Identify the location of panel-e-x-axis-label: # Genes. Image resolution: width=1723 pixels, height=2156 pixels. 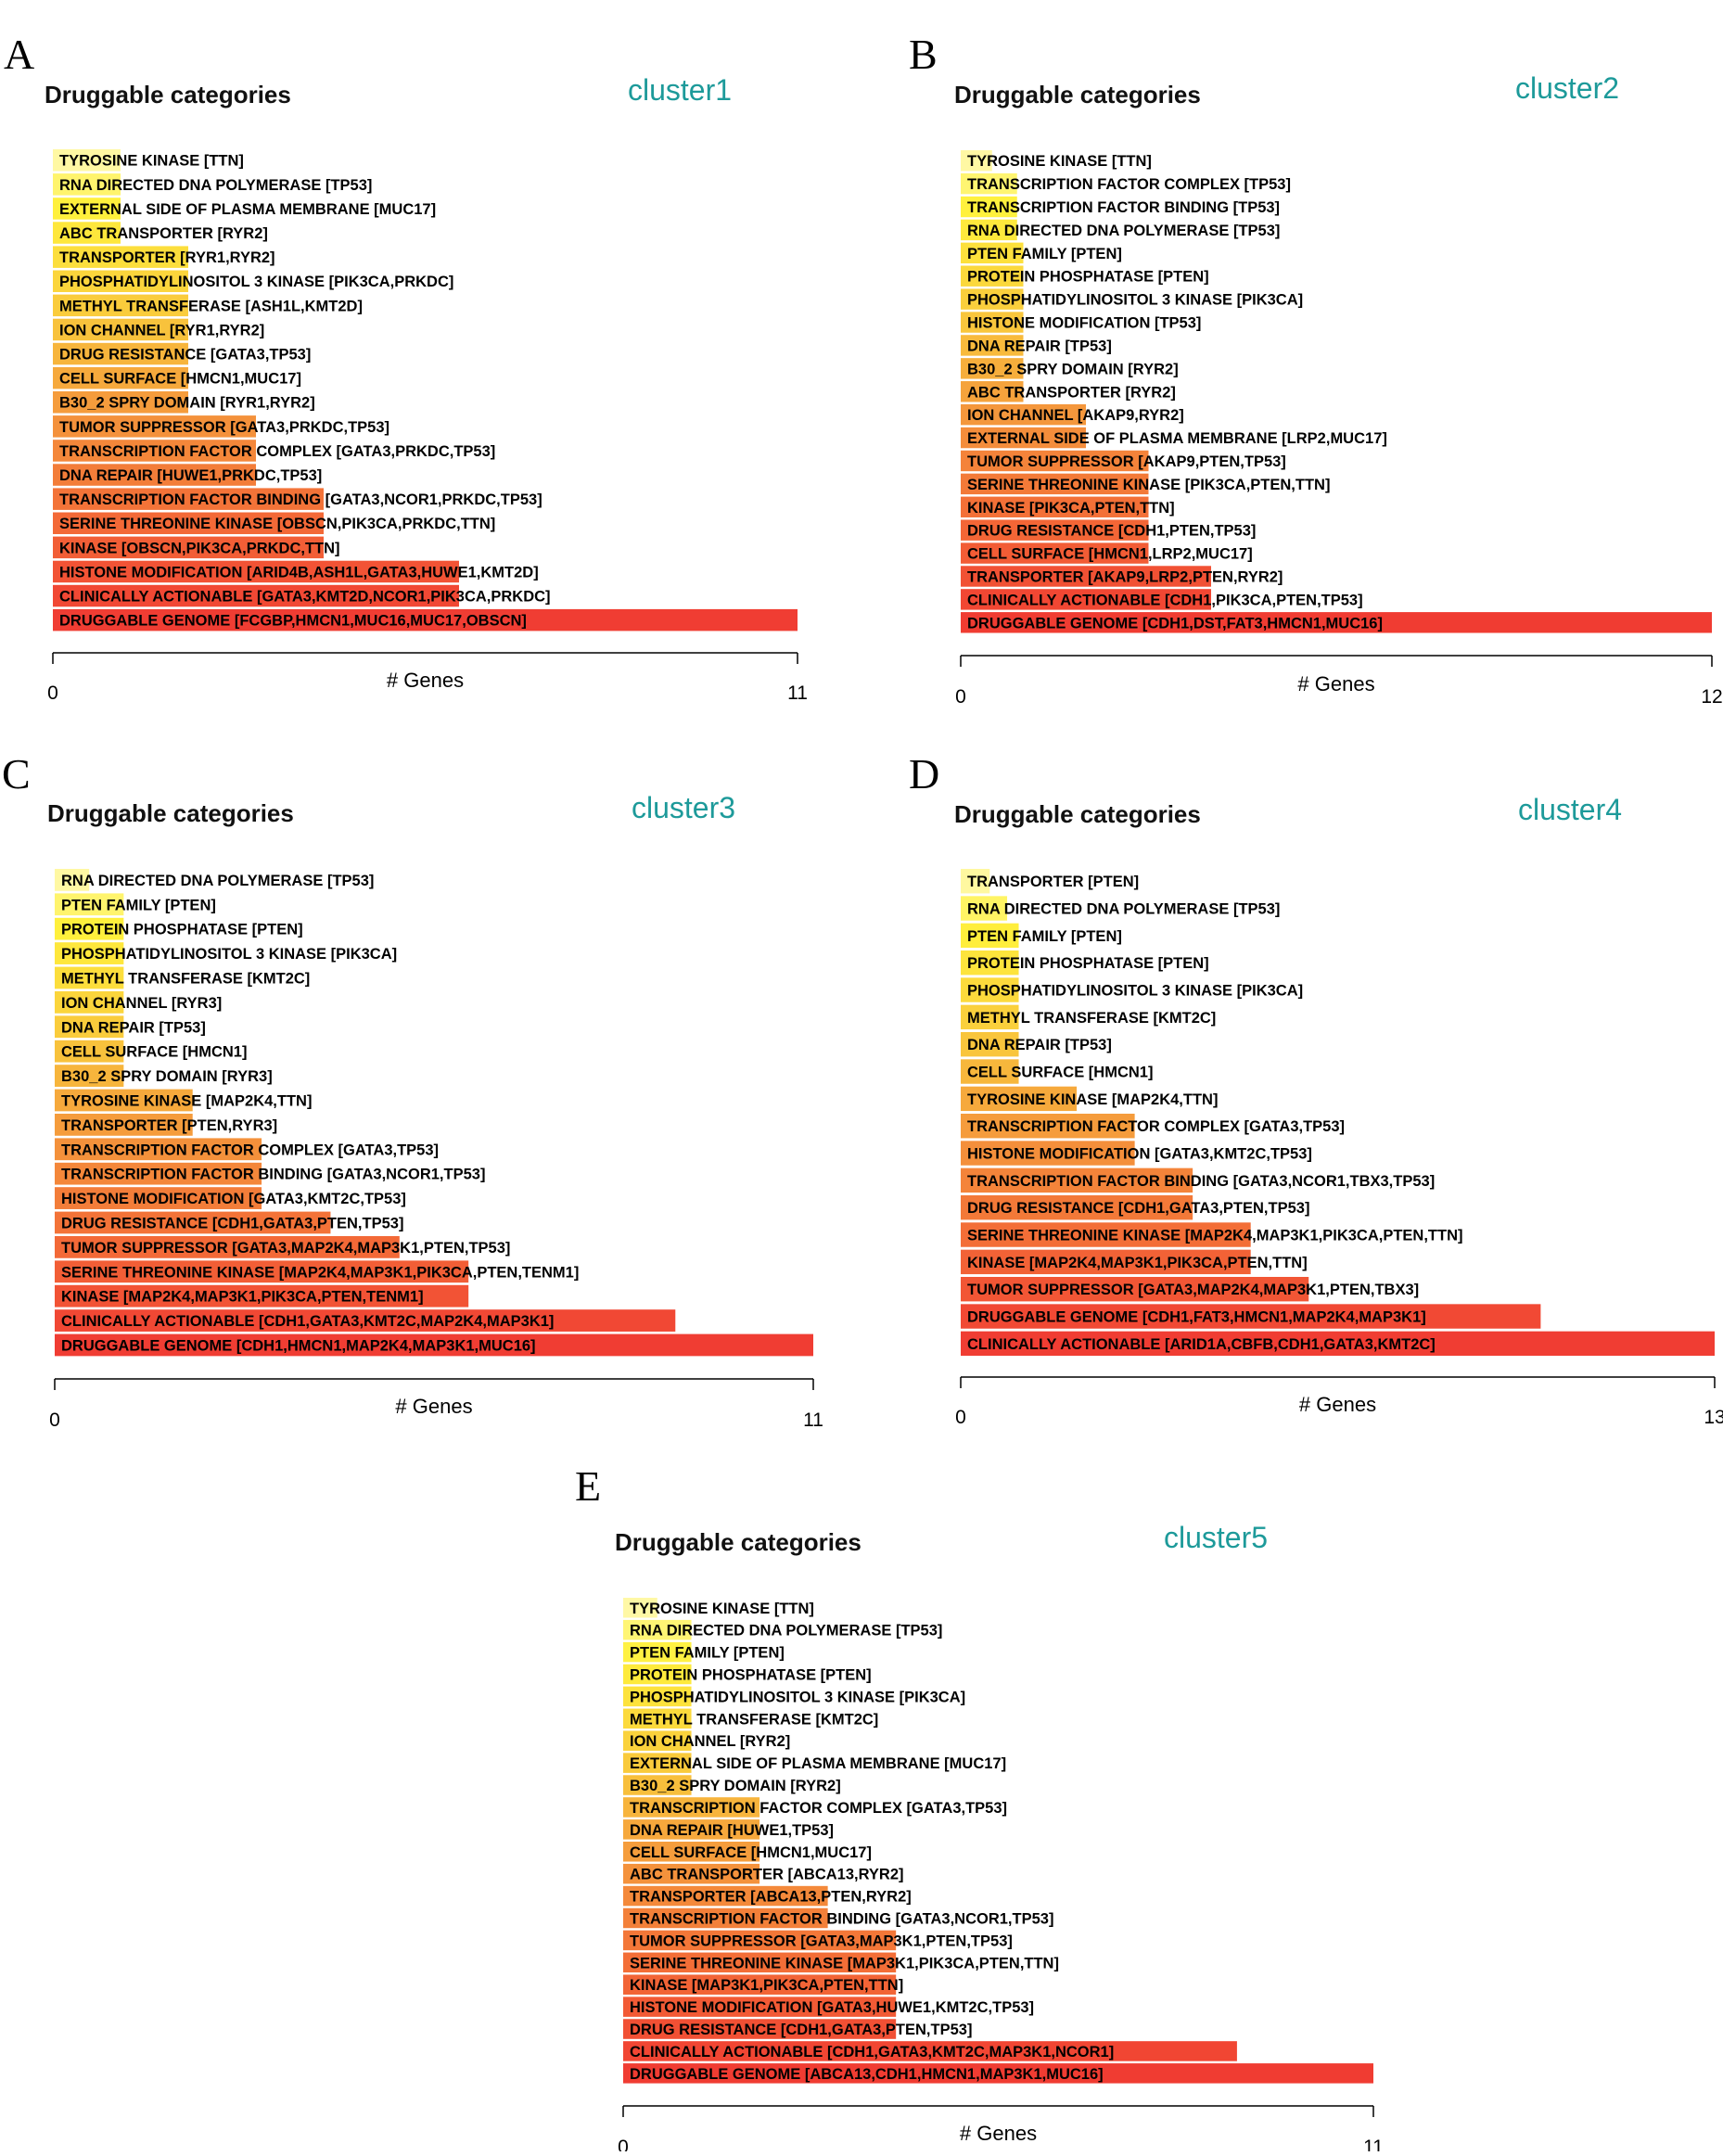
(999, 2134).